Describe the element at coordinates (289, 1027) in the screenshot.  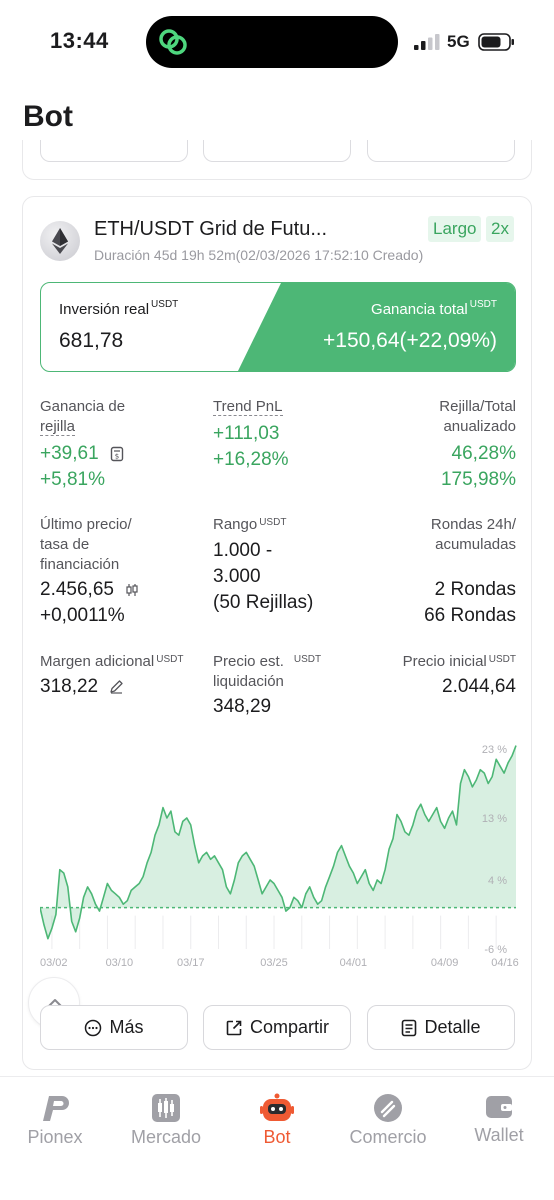
I see `share-label: Compartir` at that location.